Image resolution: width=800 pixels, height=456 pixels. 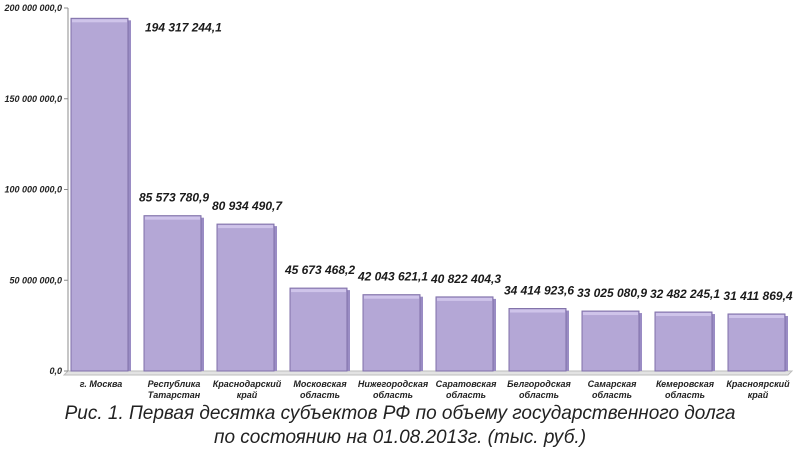 I want to click on y-tick-label: 50 000 000,0, so click(x=35, y=280).